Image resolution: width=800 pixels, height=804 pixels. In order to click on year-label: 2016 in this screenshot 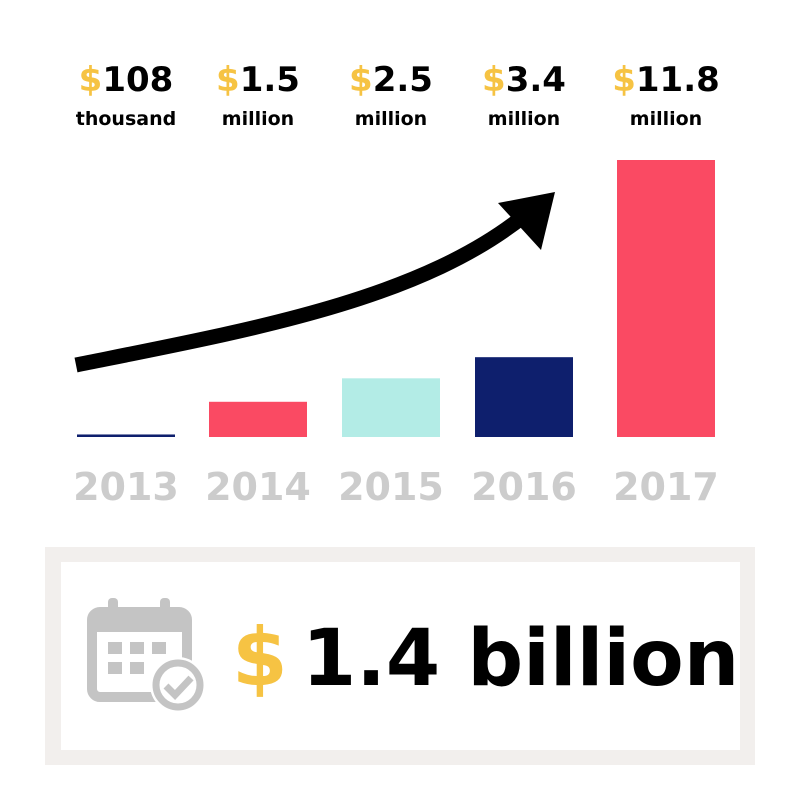, I will do `click(524, 487)`.